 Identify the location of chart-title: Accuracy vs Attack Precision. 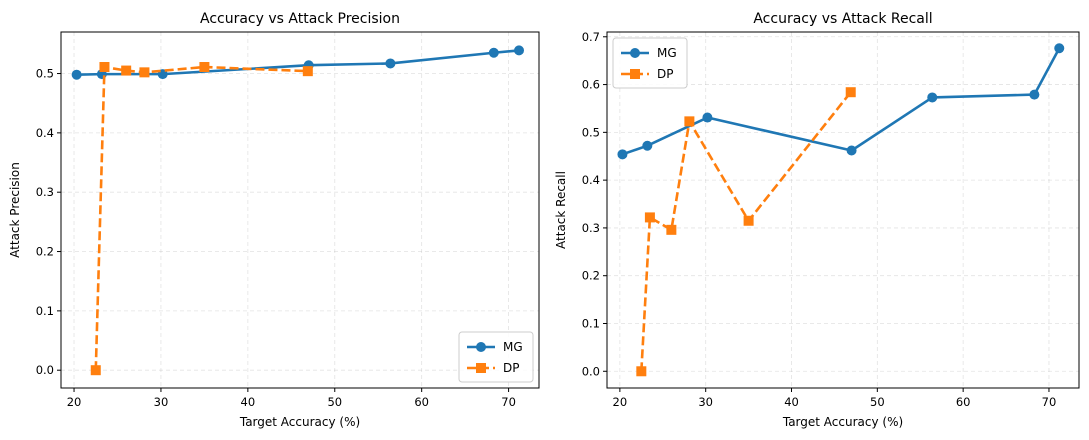
(300, 19).